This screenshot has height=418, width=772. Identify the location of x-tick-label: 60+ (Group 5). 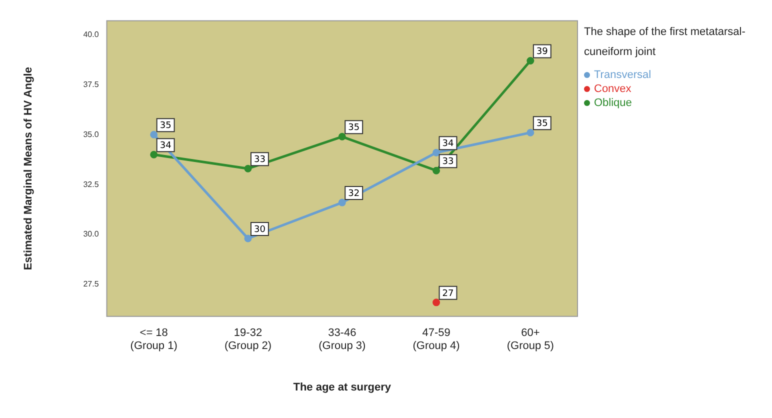
(530, 339).